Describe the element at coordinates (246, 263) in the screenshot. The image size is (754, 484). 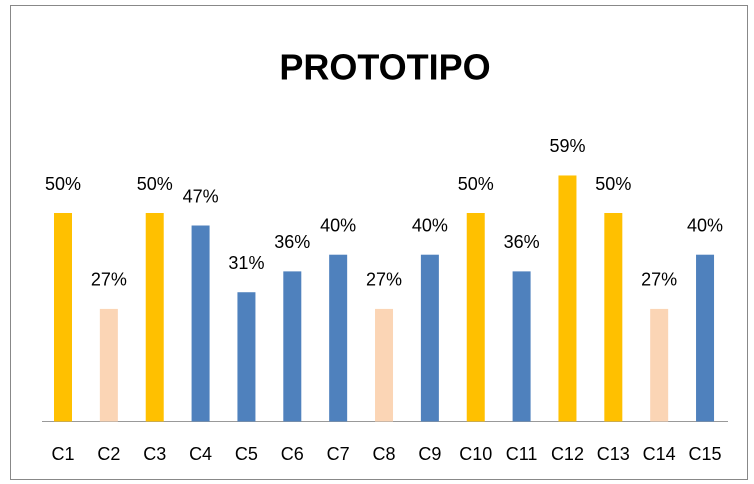
I see `data-label: 31%` at that location.